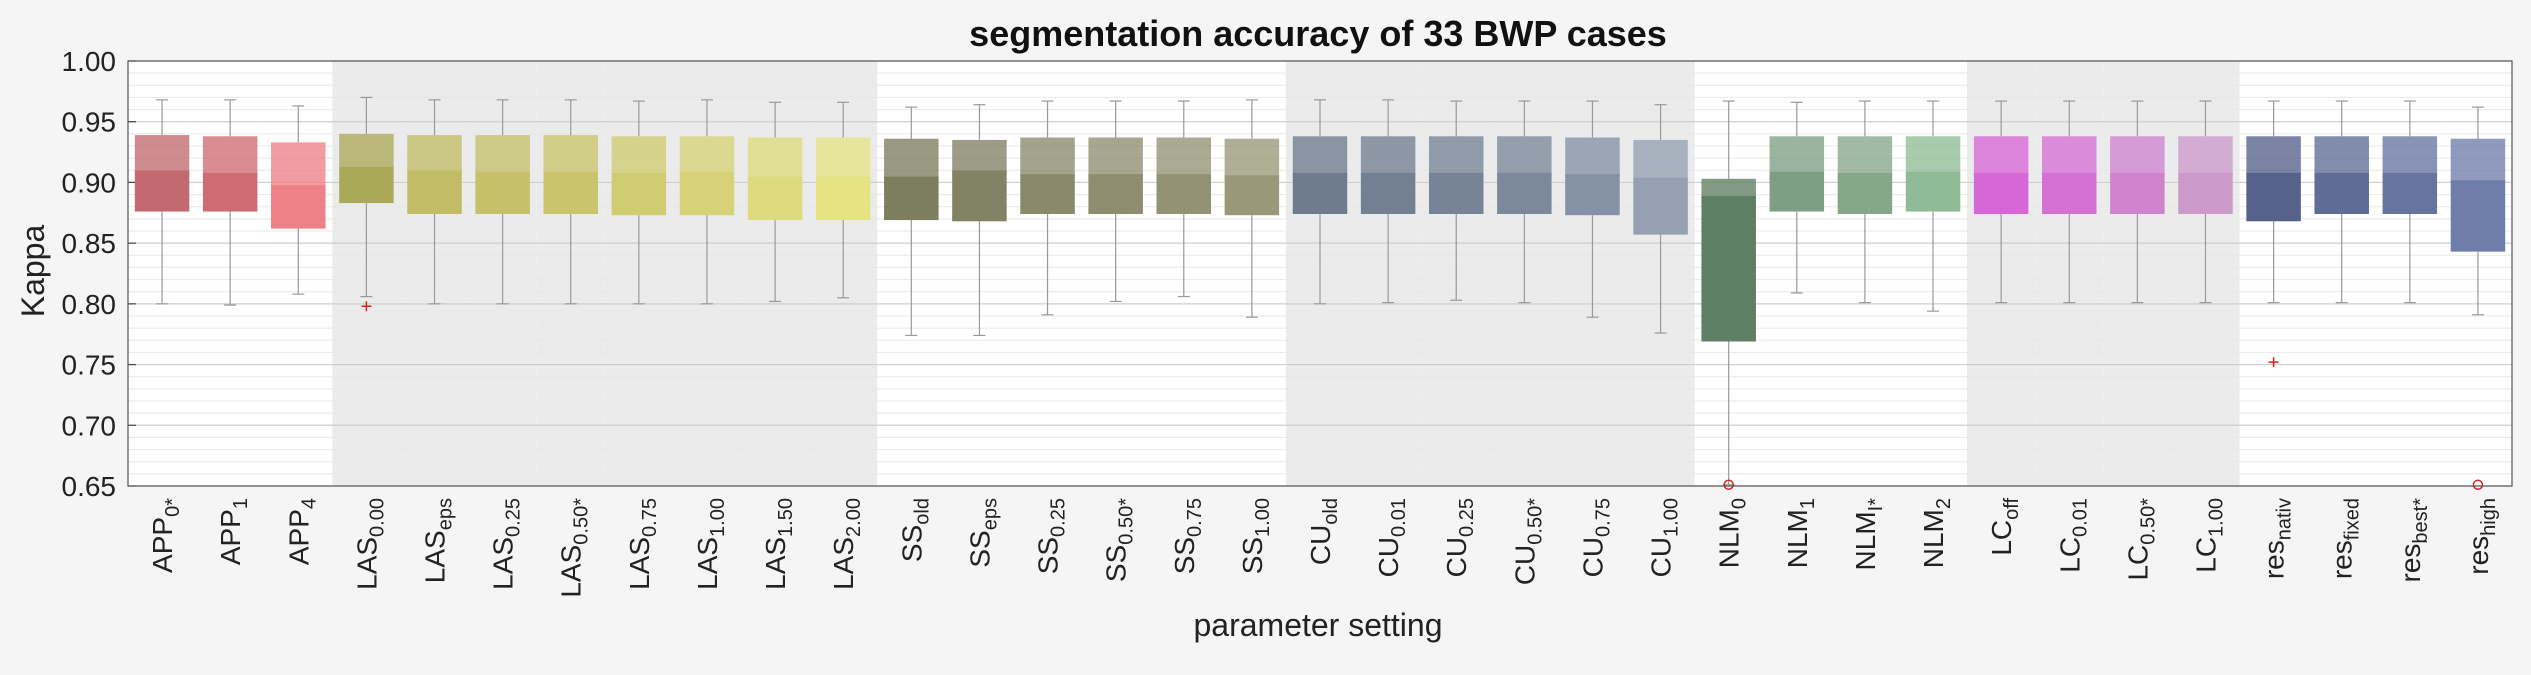  What do you see at coordinates (2208, 535) in the screenshot?
I see `x-tick-label: LC1.00` at bounding box center [2208, 535].